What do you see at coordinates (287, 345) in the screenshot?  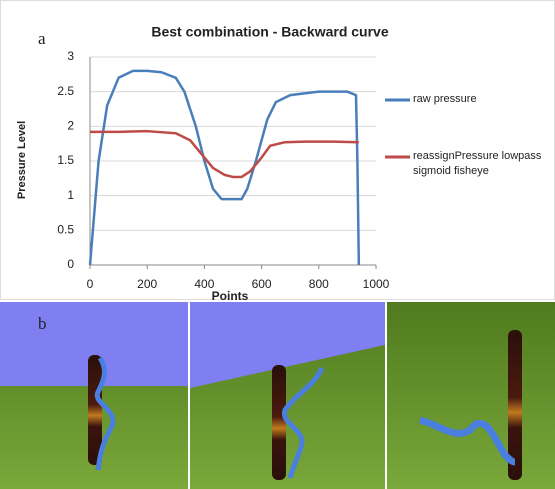 I see `sky` at bounding box center [287, 345].